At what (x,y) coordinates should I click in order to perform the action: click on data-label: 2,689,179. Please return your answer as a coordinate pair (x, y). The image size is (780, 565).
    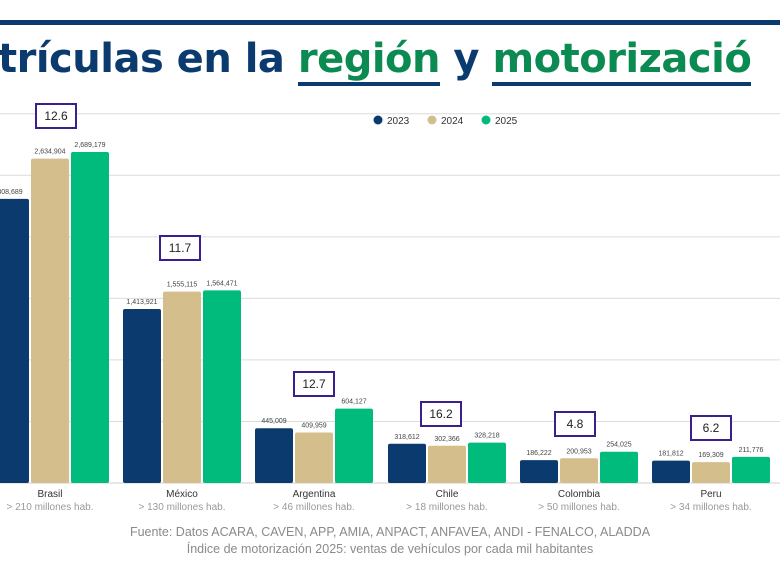
    Looking at the image, I should click on (89, 145).